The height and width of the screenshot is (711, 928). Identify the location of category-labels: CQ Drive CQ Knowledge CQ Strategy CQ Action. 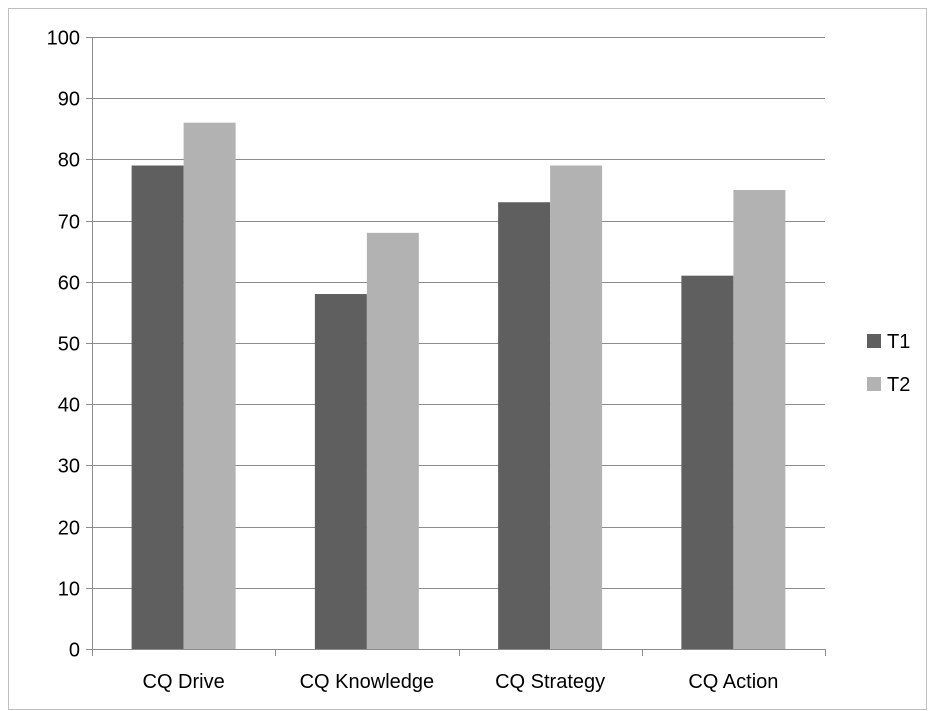
(461, 682).